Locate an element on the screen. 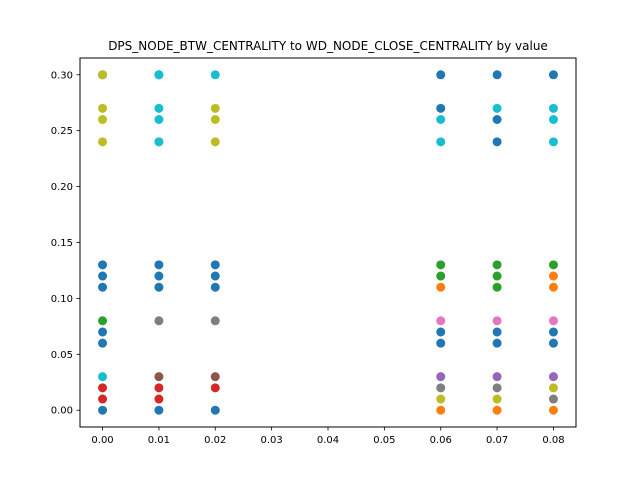  y-tick-label: 0.30 is located at coordinates (62, 75).